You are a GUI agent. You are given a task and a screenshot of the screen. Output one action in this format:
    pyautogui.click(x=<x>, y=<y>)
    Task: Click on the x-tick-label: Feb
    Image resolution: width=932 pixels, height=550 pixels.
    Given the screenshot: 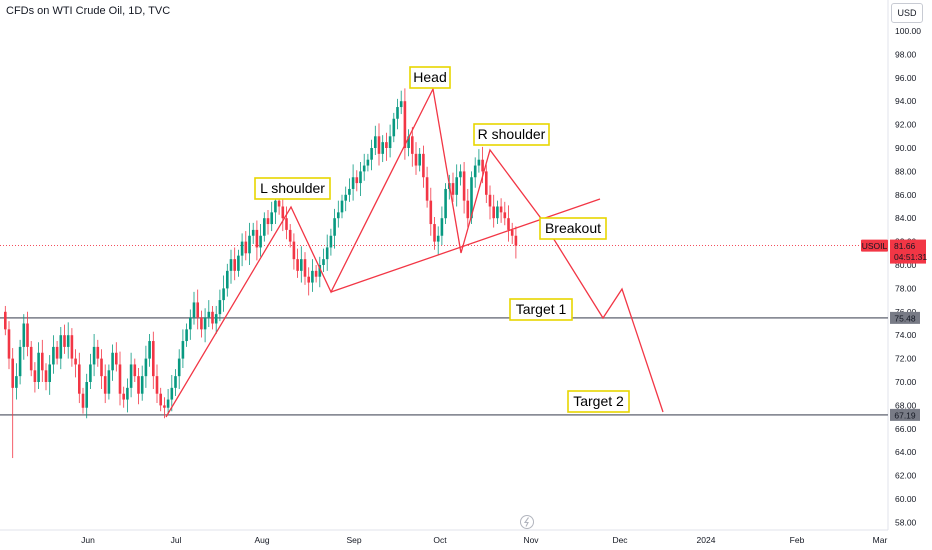 What is the action you would take?
    pyautogui.click(x=797, y=540)
    